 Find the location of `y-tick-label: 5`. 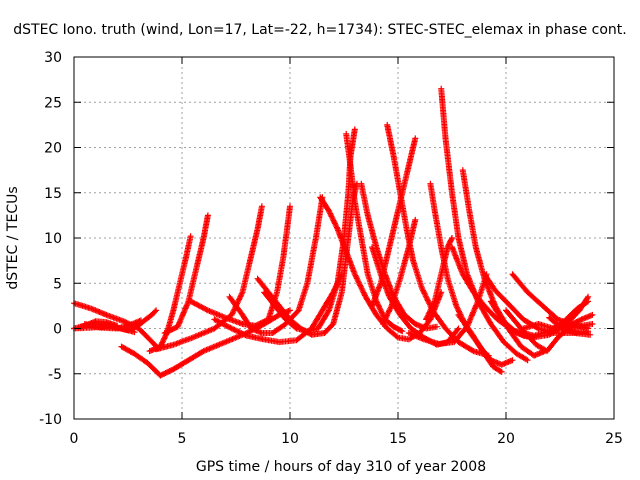

y-tick-label: 5 is located at coordinates (57, 284).